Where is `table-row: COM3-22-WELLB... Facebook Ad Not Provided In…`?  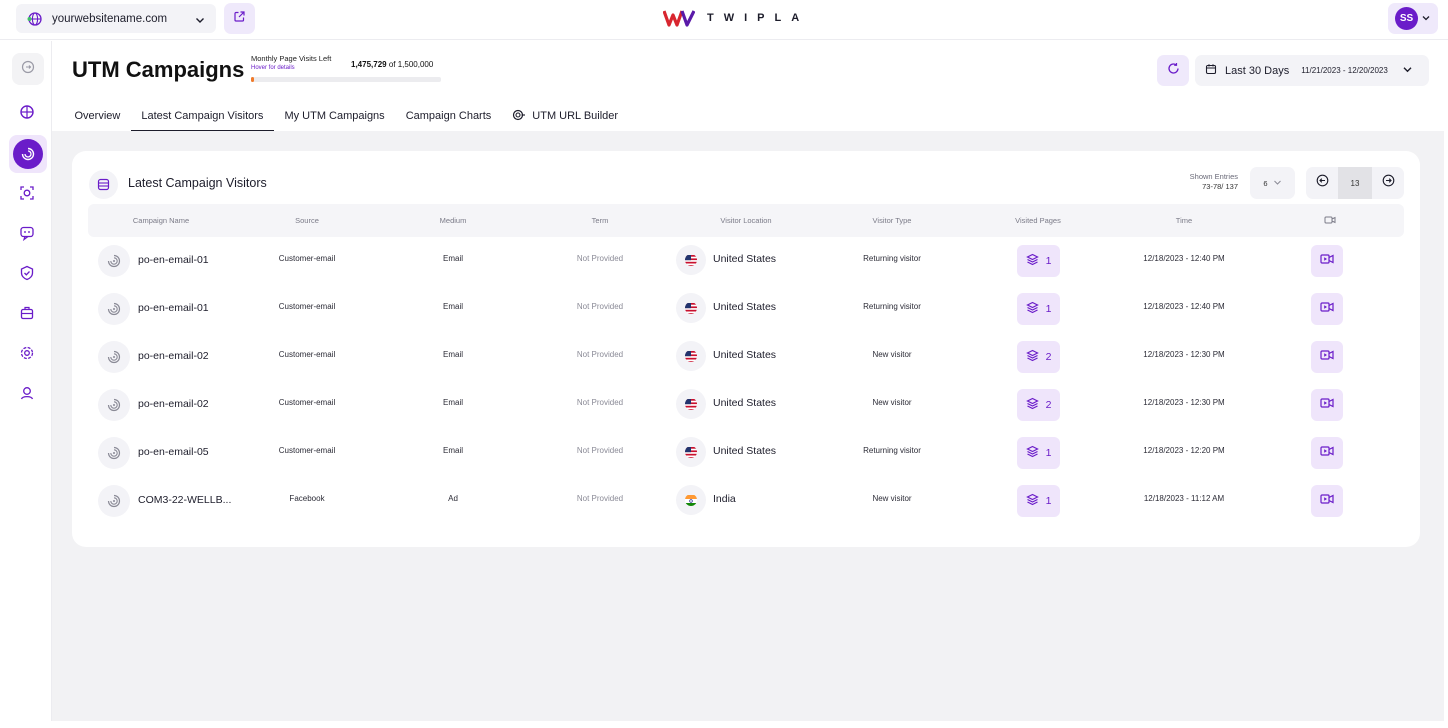
table-row: COM3-22-WELLB... Facebook Ad Not Provided In… is located at coordinates (746, 501).